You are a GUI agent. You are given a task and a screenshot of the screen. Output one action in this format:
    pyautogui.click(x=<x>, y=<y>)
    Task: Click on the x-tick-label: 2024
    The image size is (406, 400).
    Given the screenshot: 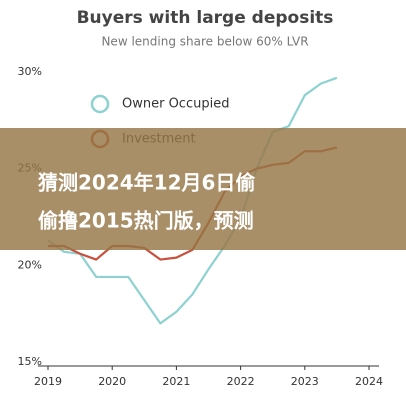 What is the action you would take?
    pyautogui.click(x=369, y=381)
    